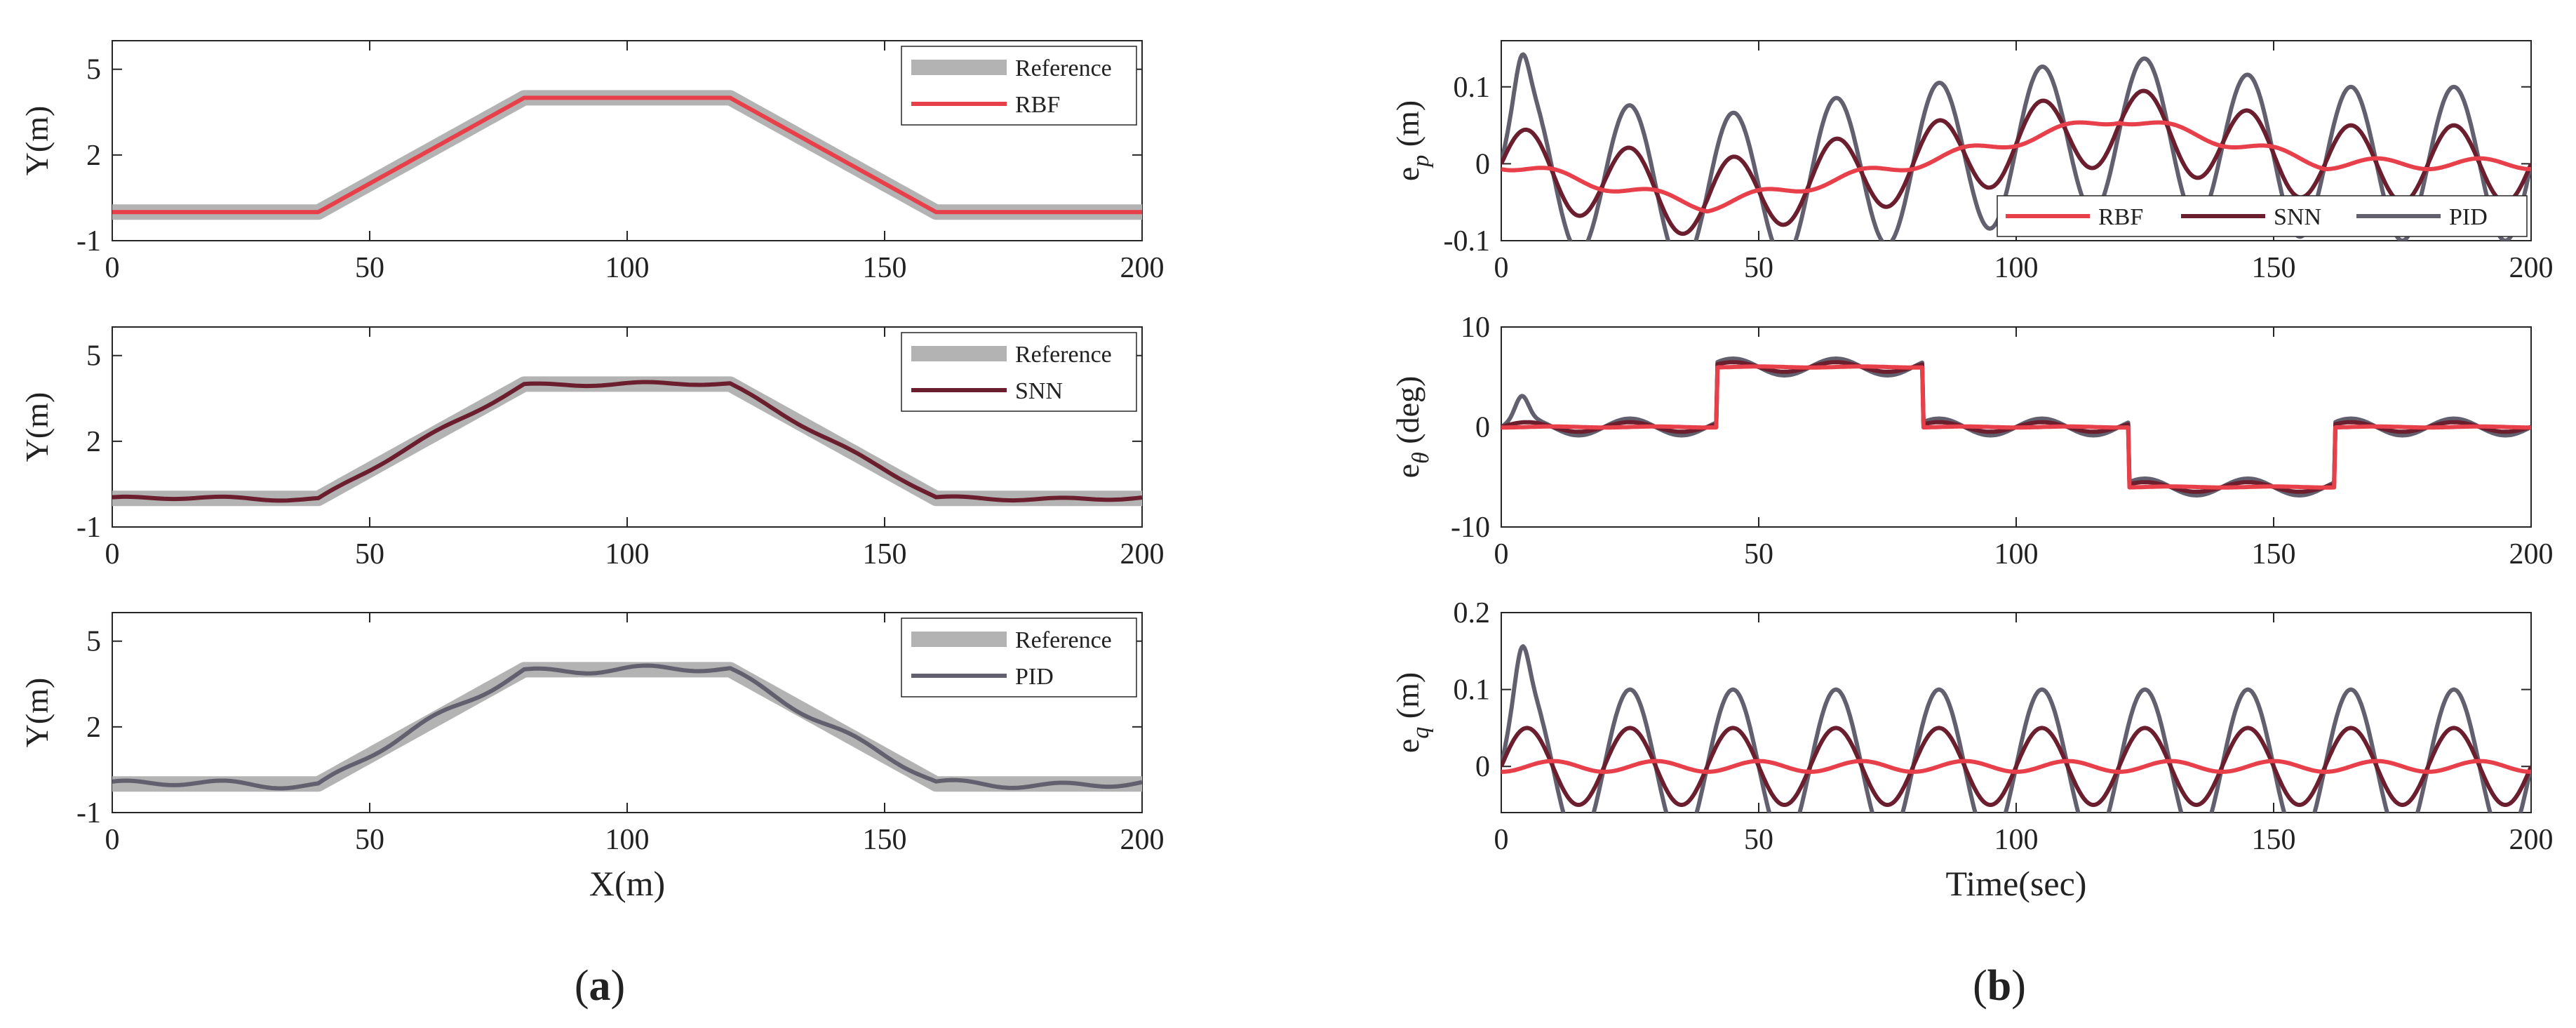 This screenshot has width=2576, height=1028. I want to click on chart-a2: 0 50 100 150 200 -1 2 5 Y(m) Reference SNN, so click(592, 448).